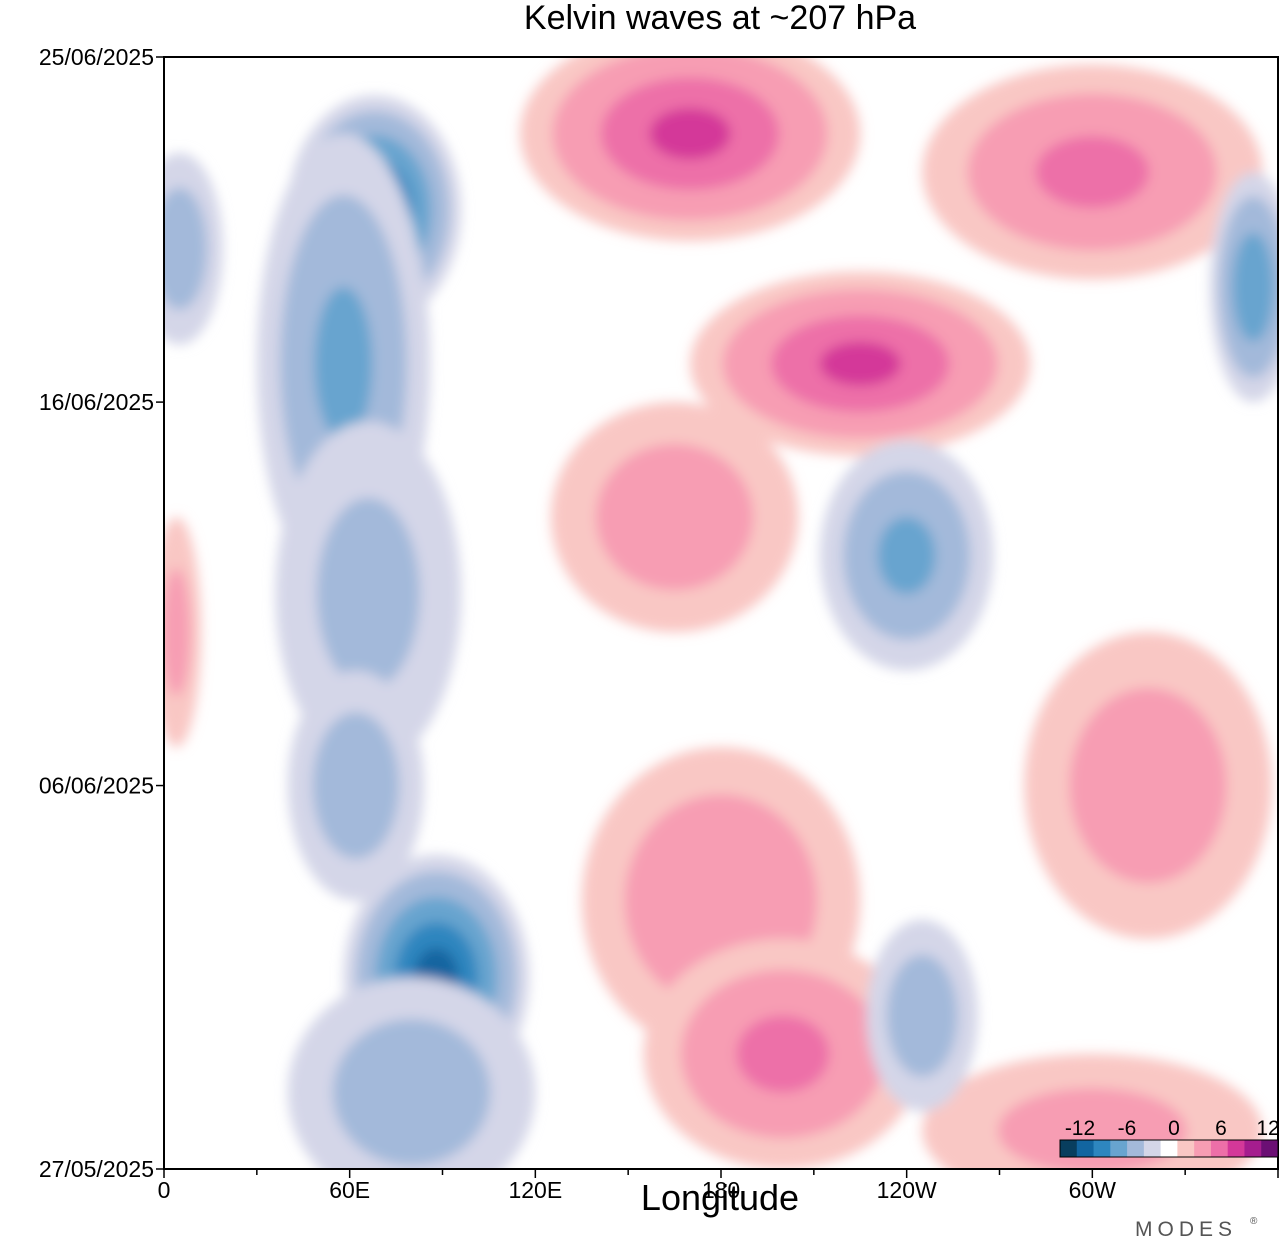 The width and height of the screenshot is (1280, 1249). I want to click on colorbar-label: -6, so click(1127, 1128).